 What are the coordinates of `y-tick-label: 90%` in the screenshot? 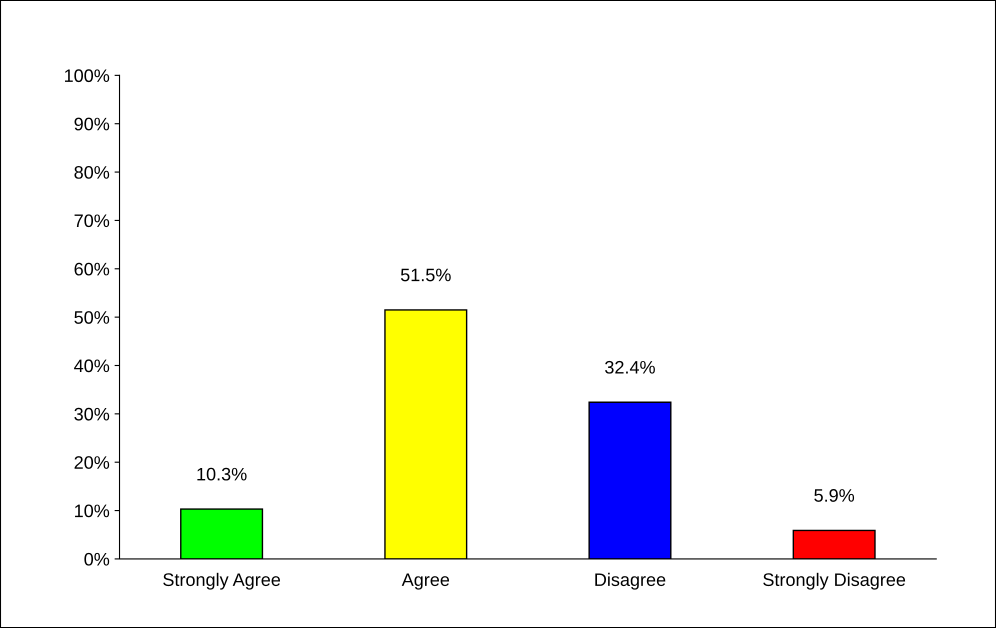 It's located at (92, 124).